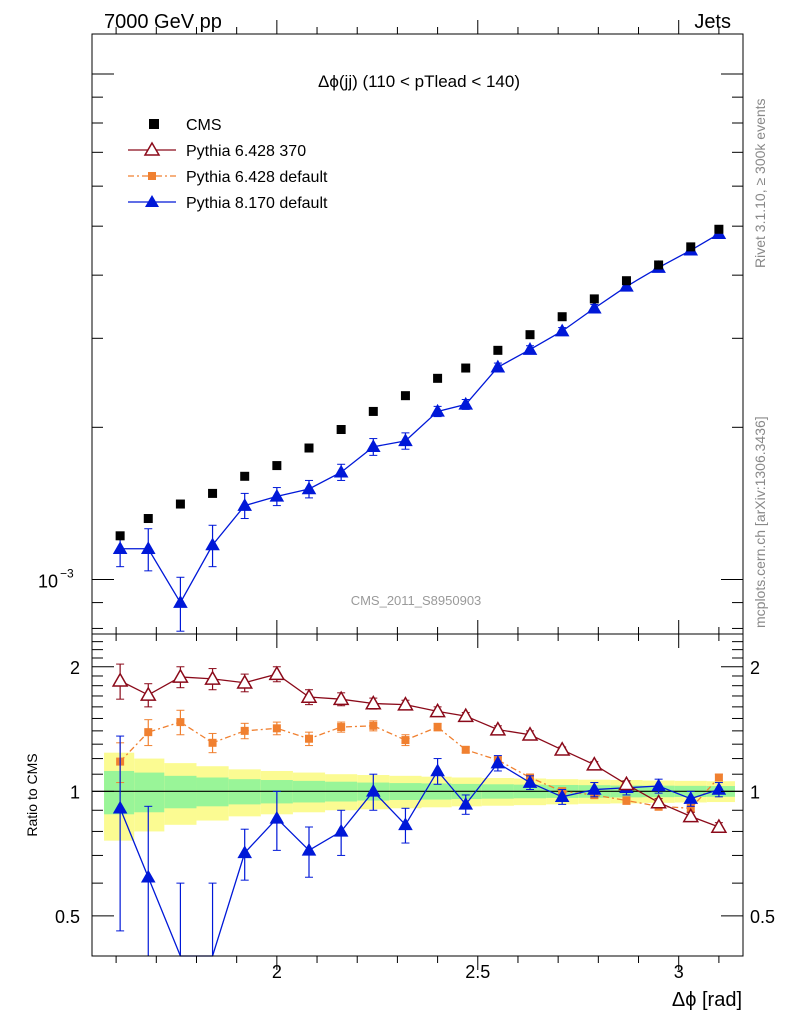  Describe the element at coordinates (257, 203) in the screenshot. I see `legend-py8-label: Pythia 8.170 default` at that location.